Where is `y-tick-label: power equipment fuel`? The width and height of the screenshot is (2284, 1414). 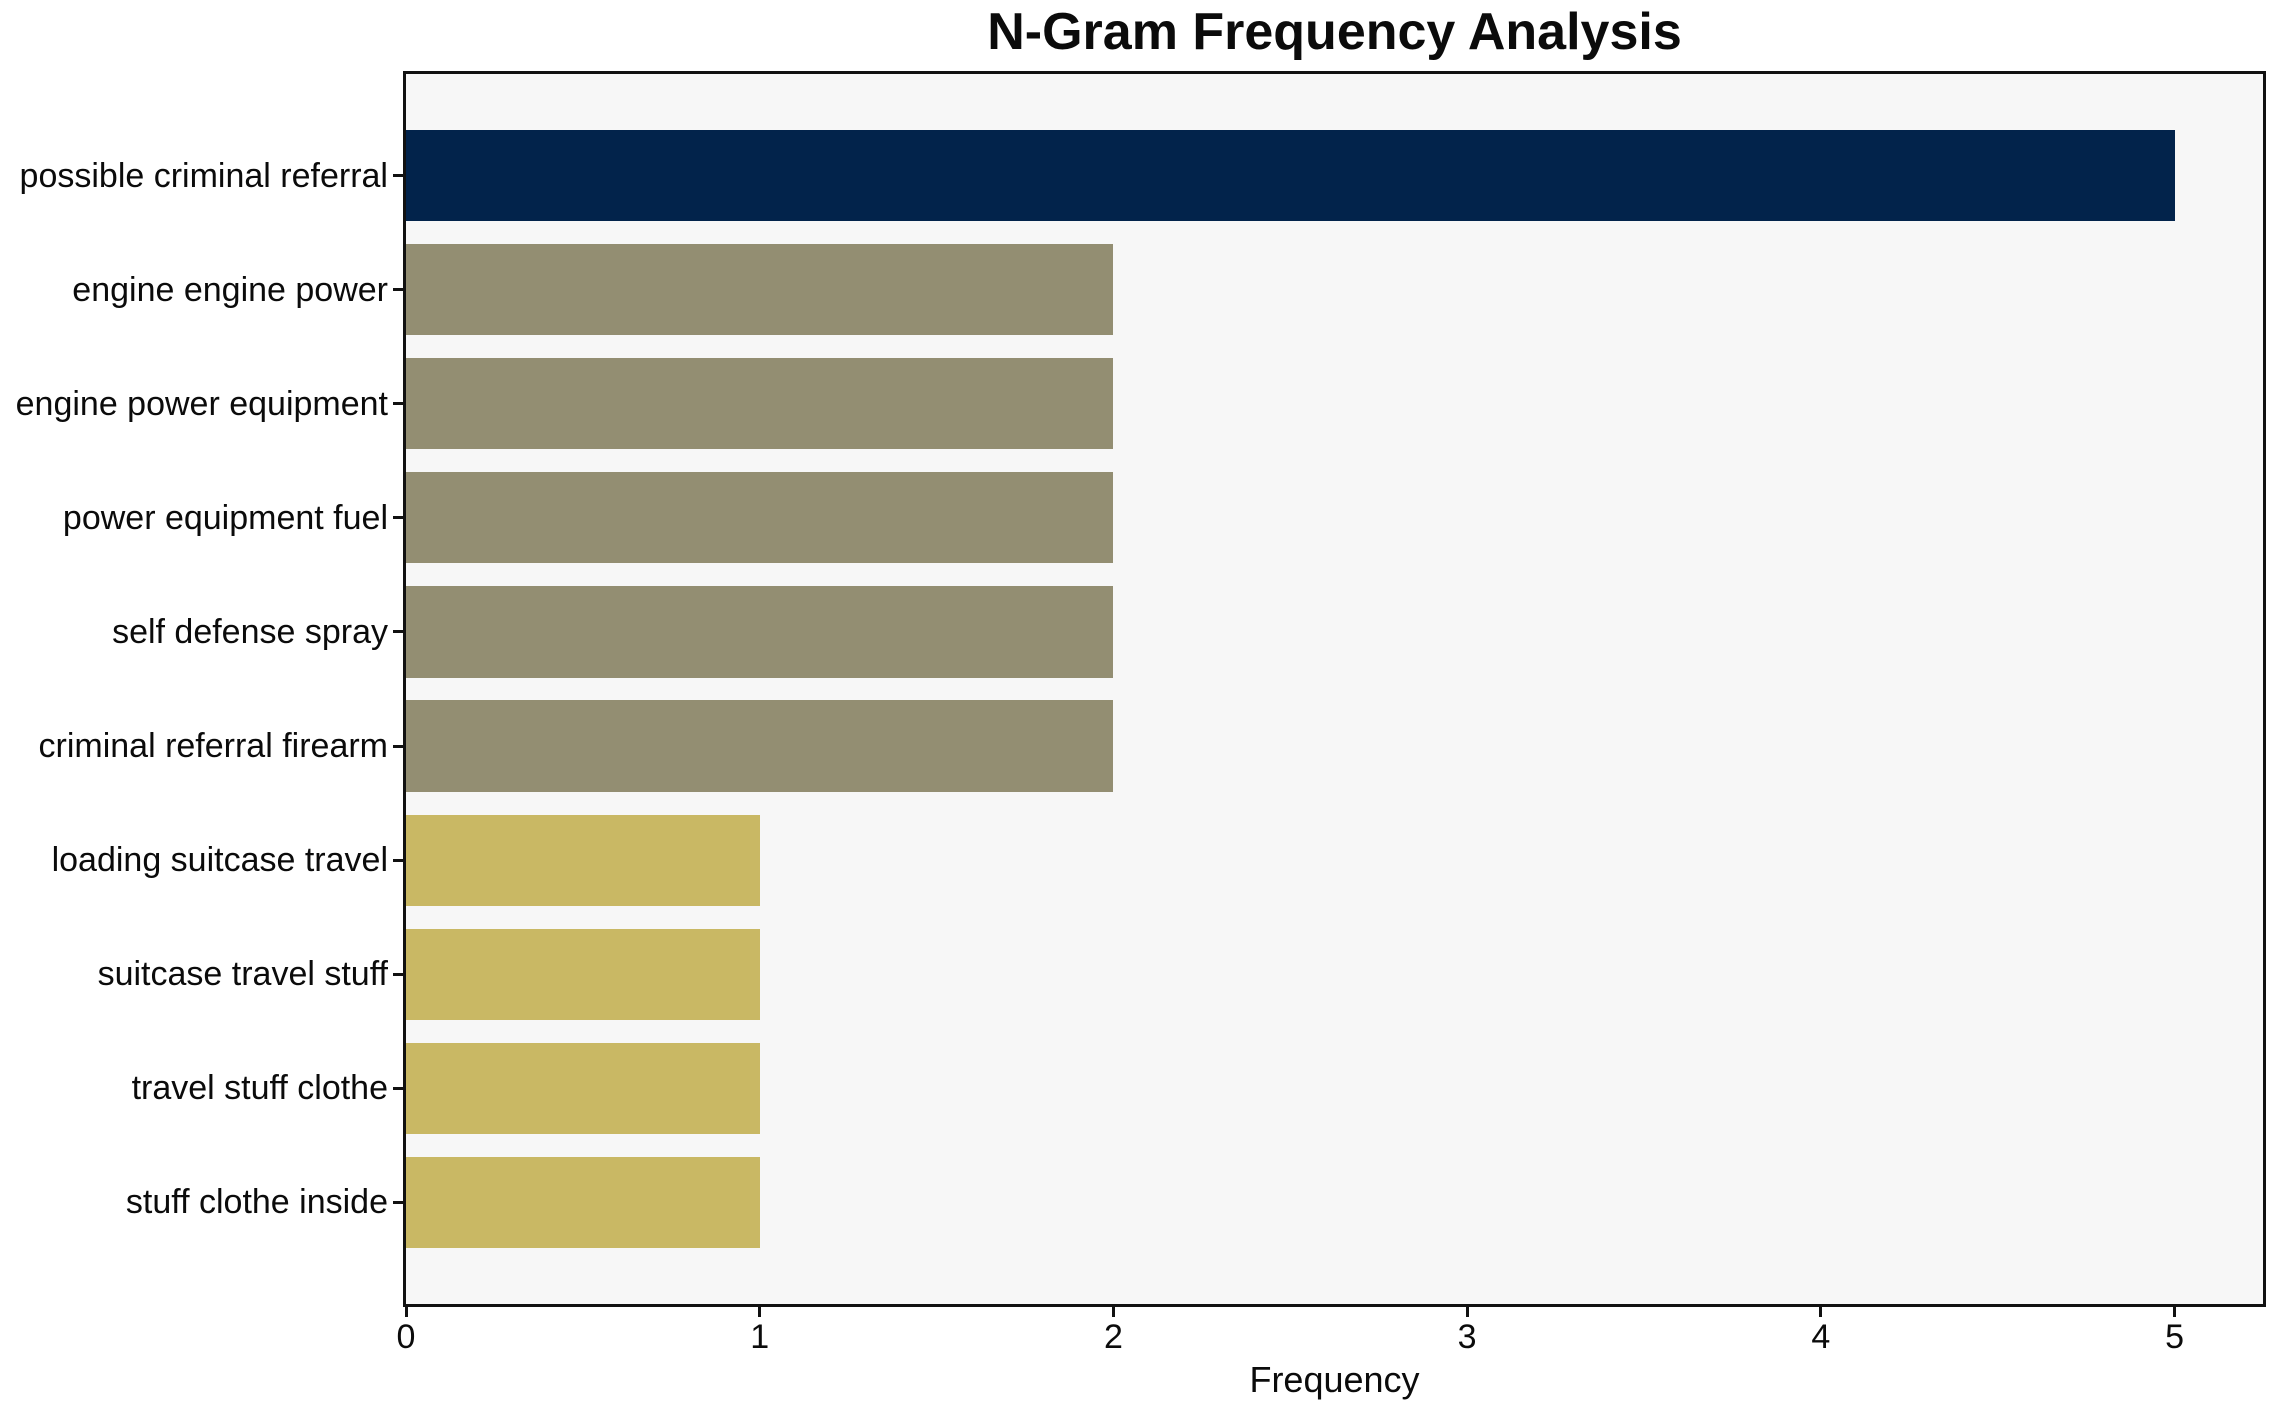 y-tick-label: power equipment fuel is located at coordinates (225, 517).